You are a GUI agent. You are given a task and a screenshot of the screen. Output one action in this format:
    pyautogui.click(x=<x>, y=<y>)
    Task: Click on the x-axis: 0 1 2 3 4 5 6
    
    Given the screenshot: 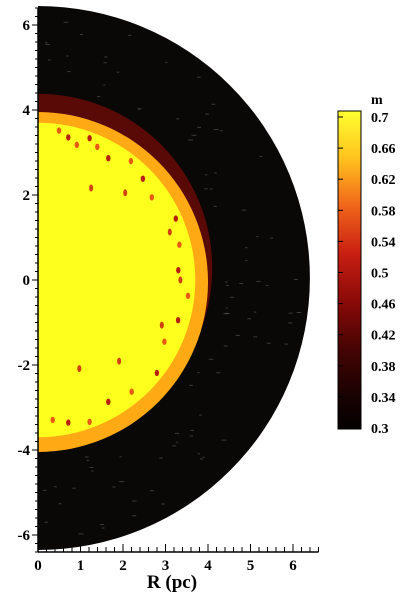 What is the action you would take?
    pyautogui.click(x=176, y=559)
    